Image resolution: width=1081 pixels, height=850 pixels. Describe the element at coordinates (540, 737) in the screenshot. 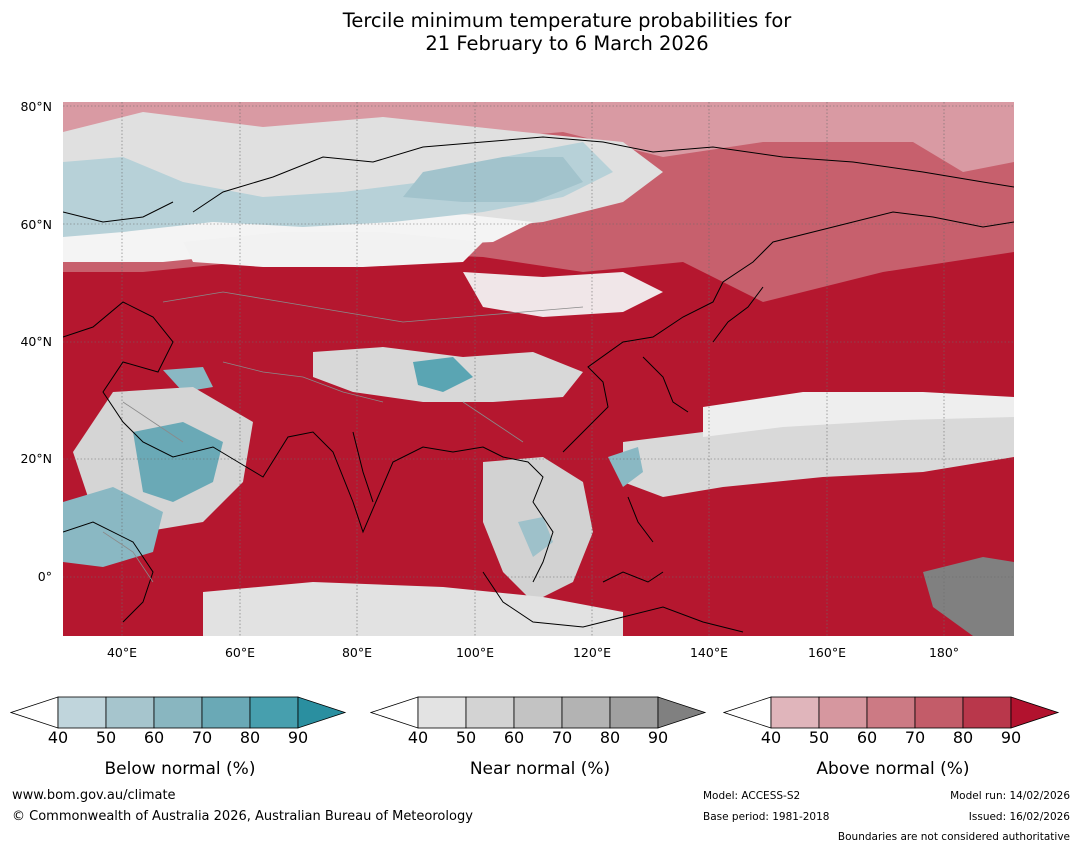

I see `near-normal-legend: 40 50 60 70 80 90 Near normal (%)` at that location.